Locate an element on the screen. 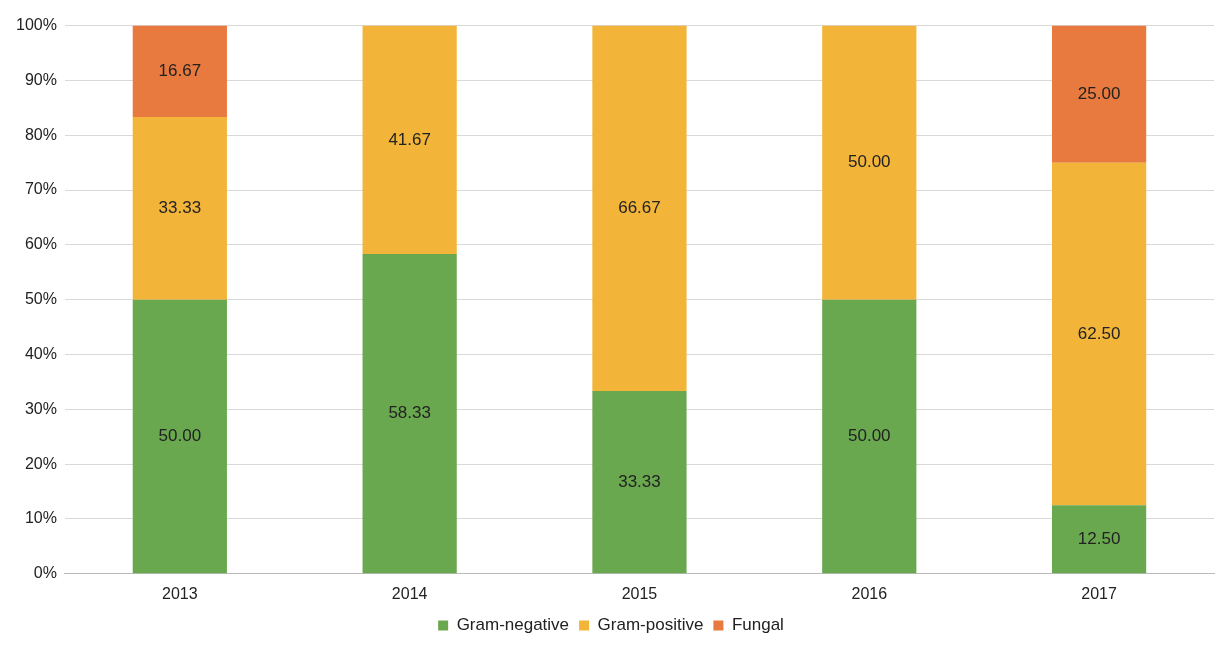 Image resolution: width=1232 pixels, height=652 pixels. legend-label: Gram-negative is located at coordinates (513, 625).